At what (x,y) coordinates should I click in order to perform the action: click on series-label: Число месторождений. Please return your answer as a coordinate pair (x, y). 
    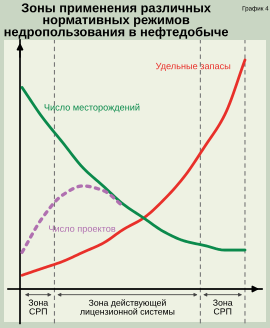
    Looking at the image, I should click on (92, 108).